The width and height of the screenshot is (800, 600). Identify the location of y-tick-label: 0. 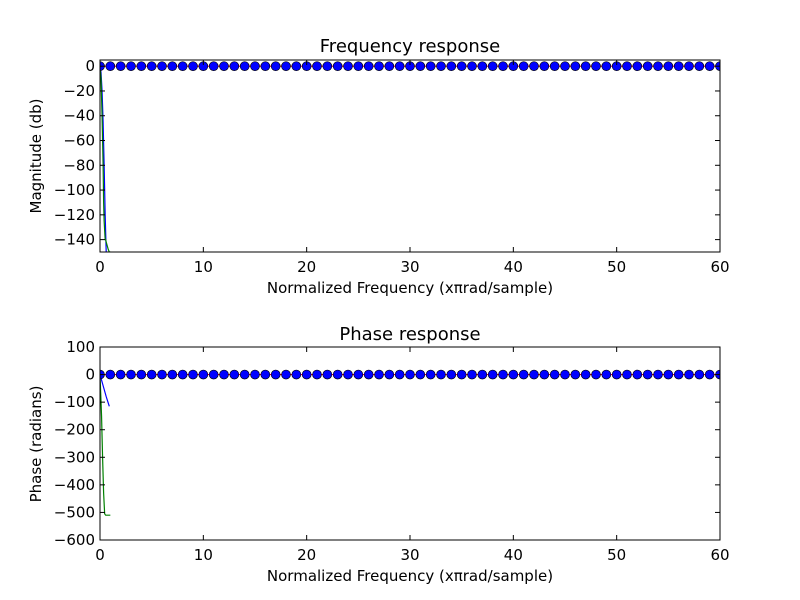
(90, 375).